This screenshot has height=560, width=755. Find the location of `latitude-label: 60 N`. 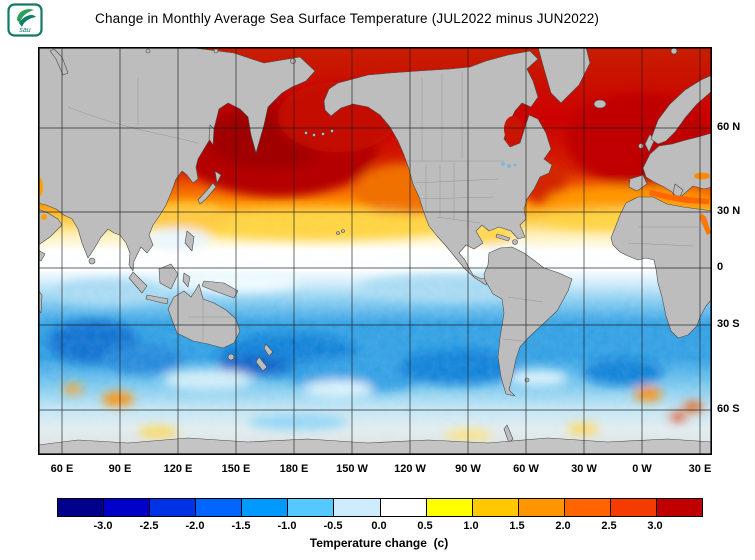

latitude-label: 60 N is located at coordinates (729, 127).